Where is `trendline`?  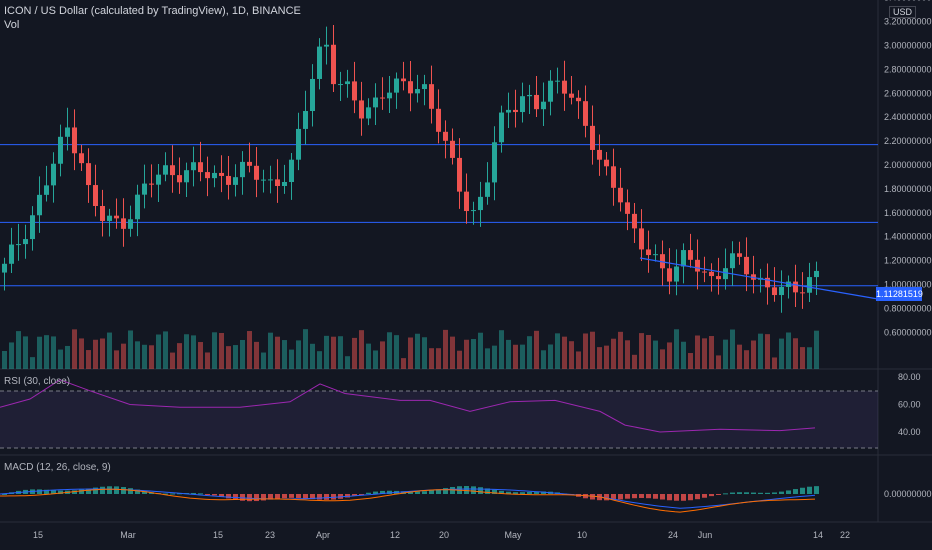
trendline is located at coordinates (759, 278).